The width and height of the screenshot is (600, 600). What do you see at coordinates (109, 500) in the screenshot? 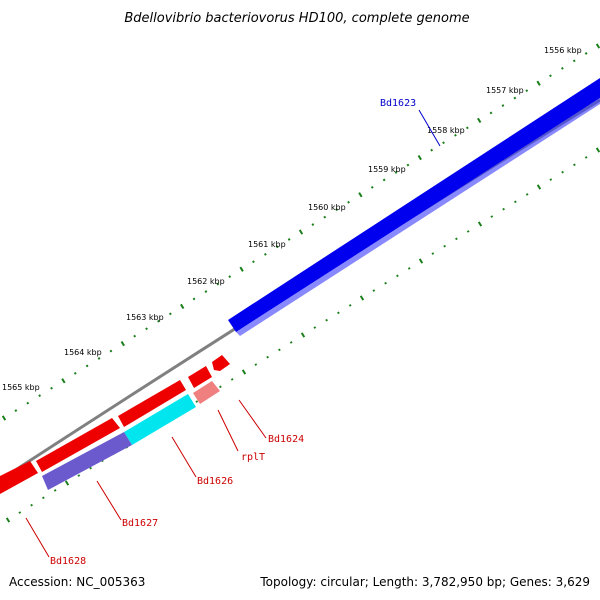
I see `leader-bd1627` at bounding box center [109, 500].